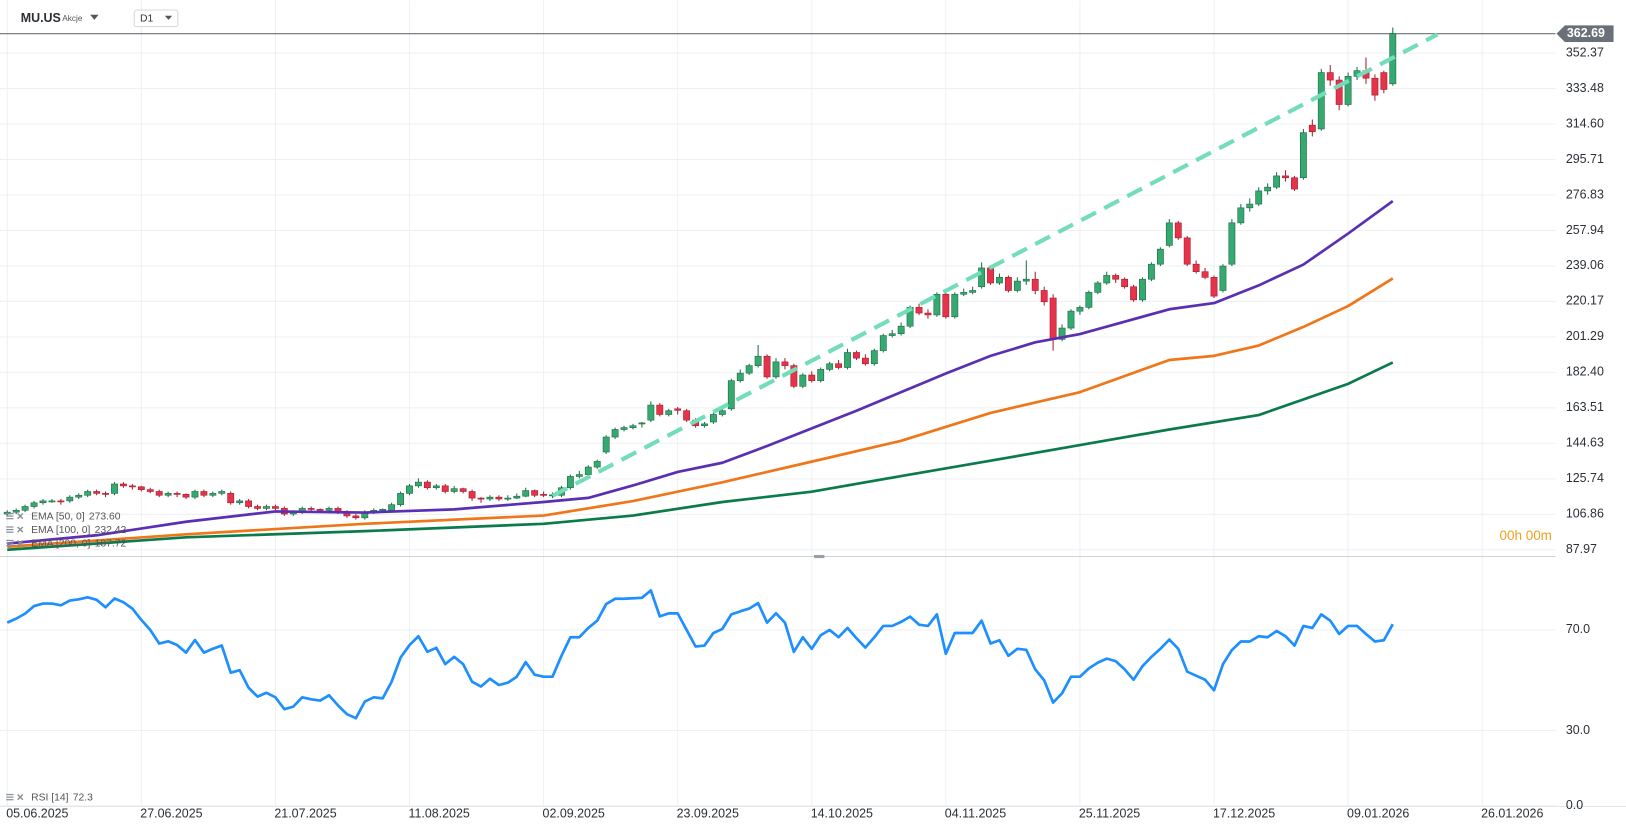 The height and width of the screenshot is (831, 1626). Describe the element at coordinates (574, 814) in the screenshot. I see `x-tick-label: 02.09.2025` at that location.